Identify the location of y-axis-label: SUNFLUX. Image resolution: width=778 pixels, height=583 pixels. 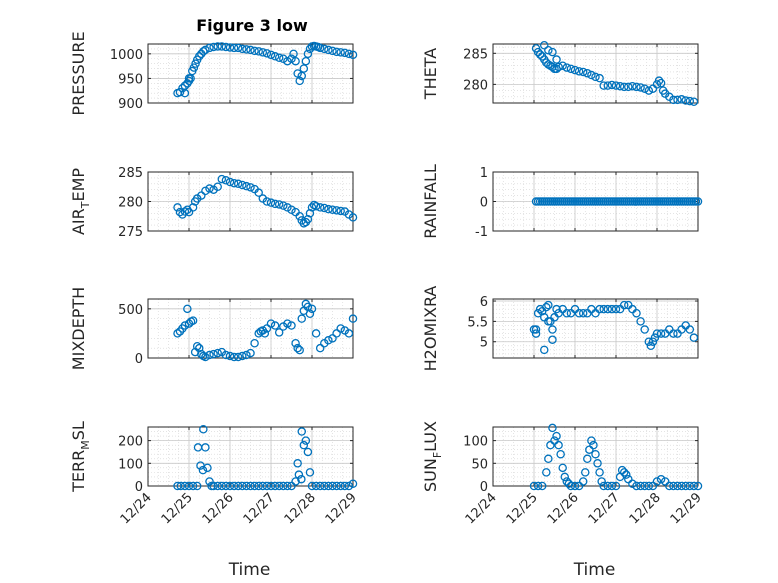
(432, 456).